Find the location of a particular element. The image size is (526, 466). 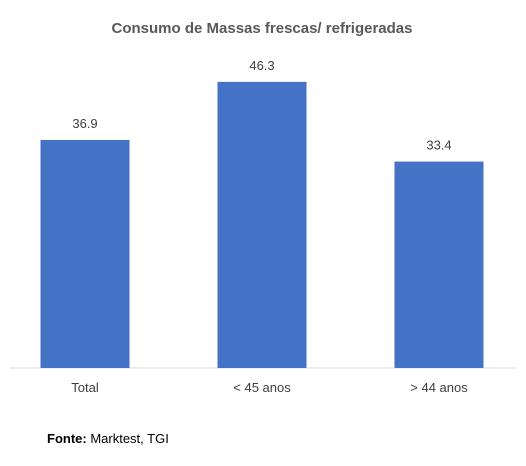

chart-title: Consumo de Massas frescas/ refrigeradas is located at coordinates (262, 28).